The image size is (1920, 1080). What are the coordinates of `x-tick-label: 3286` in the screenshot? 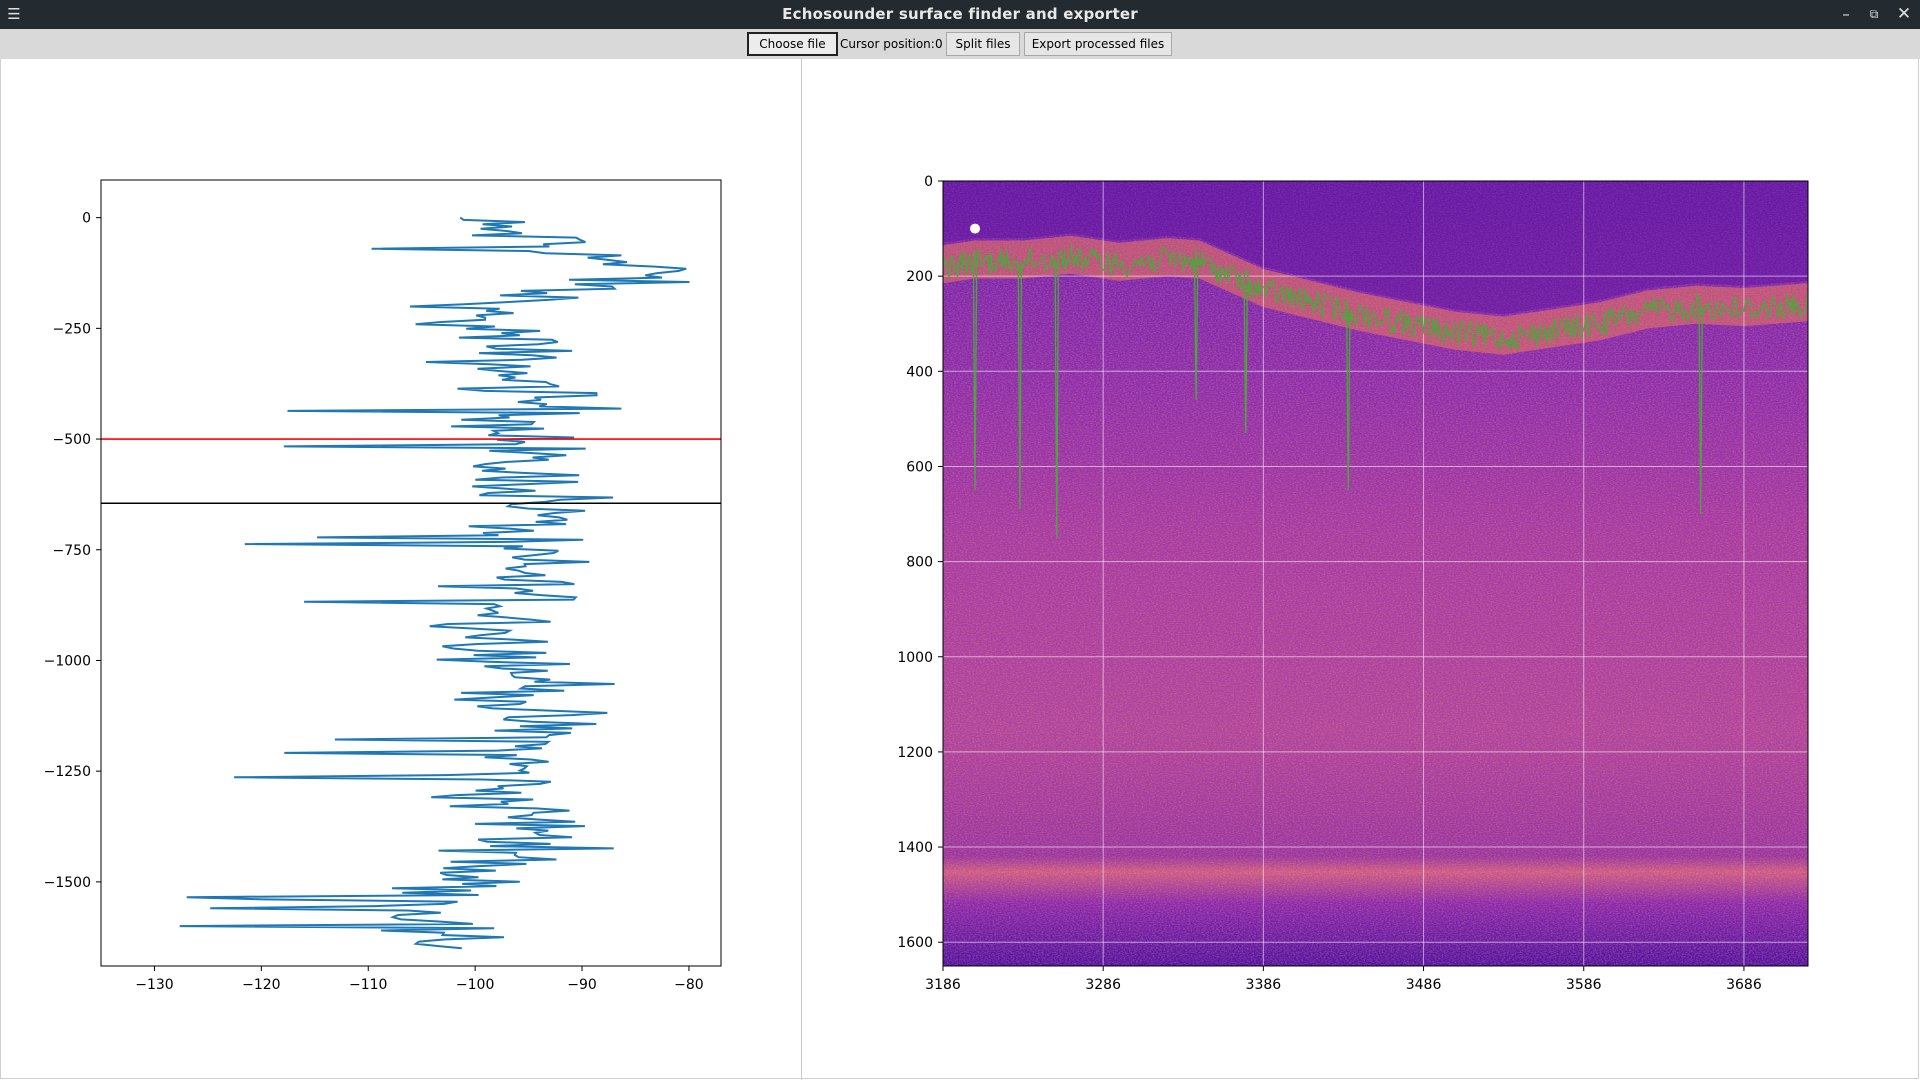 It's located at (1103, 985).